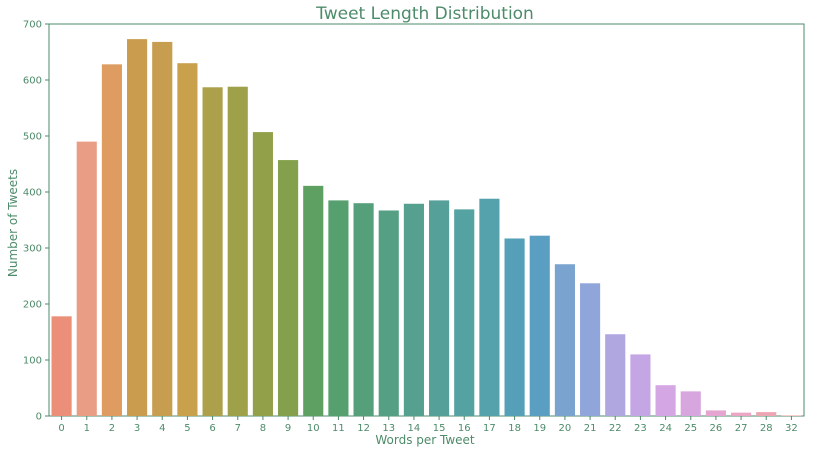  Describe the element at coordinates (32, 305) in the screenshot. I see `y-tick-label: 200` at that location.